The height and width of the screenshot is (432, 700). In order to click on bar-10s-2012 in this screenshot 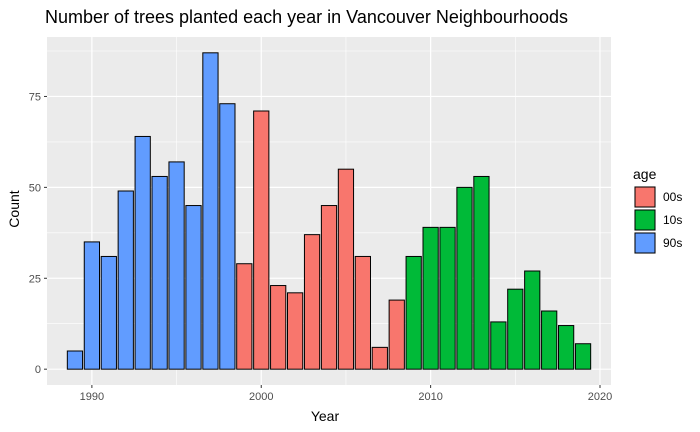, I will do `click(464, 278)`.